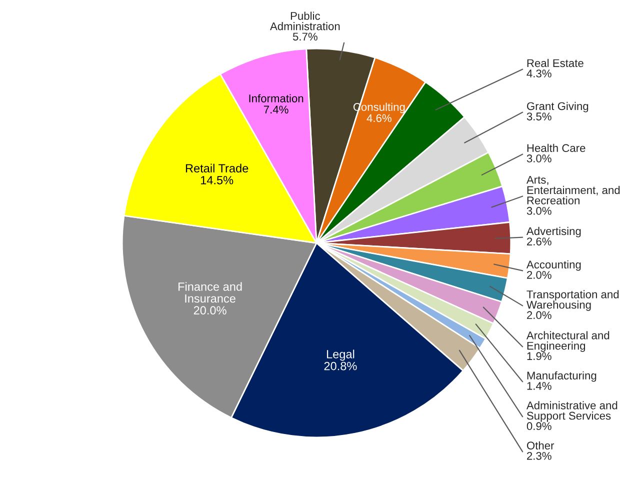 The image size is (633, 486). I want to click on slice-label: Manufacturing, so click(561, 376).